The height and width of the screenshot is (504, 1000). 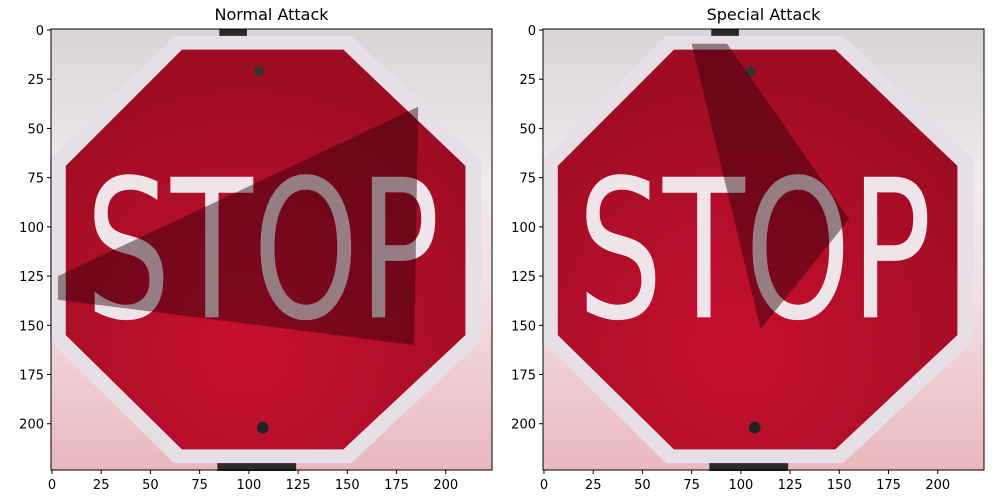 What do you see at coordinates (764, 14) in the screenshot?
I see `panel-title: Special Attack` at bounding box center [764, 14].